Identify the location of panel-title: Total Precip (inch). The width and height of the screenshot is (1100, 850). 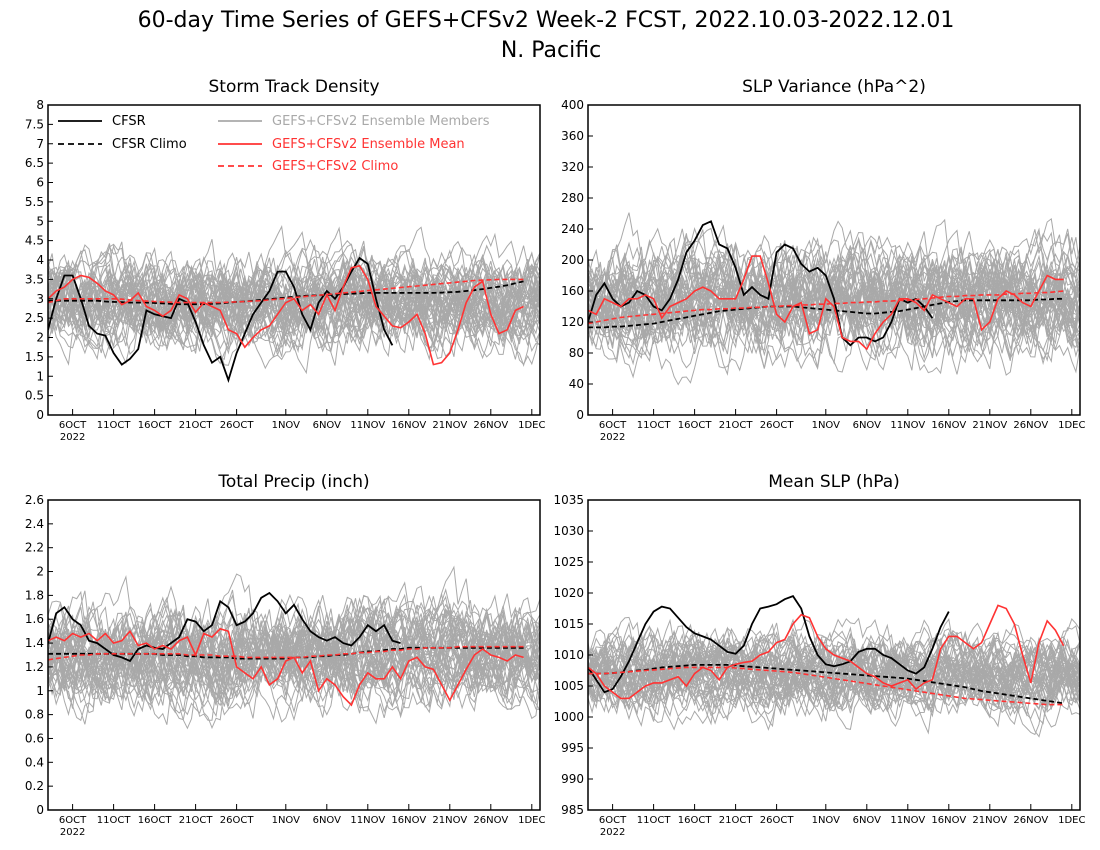
(293, 482).